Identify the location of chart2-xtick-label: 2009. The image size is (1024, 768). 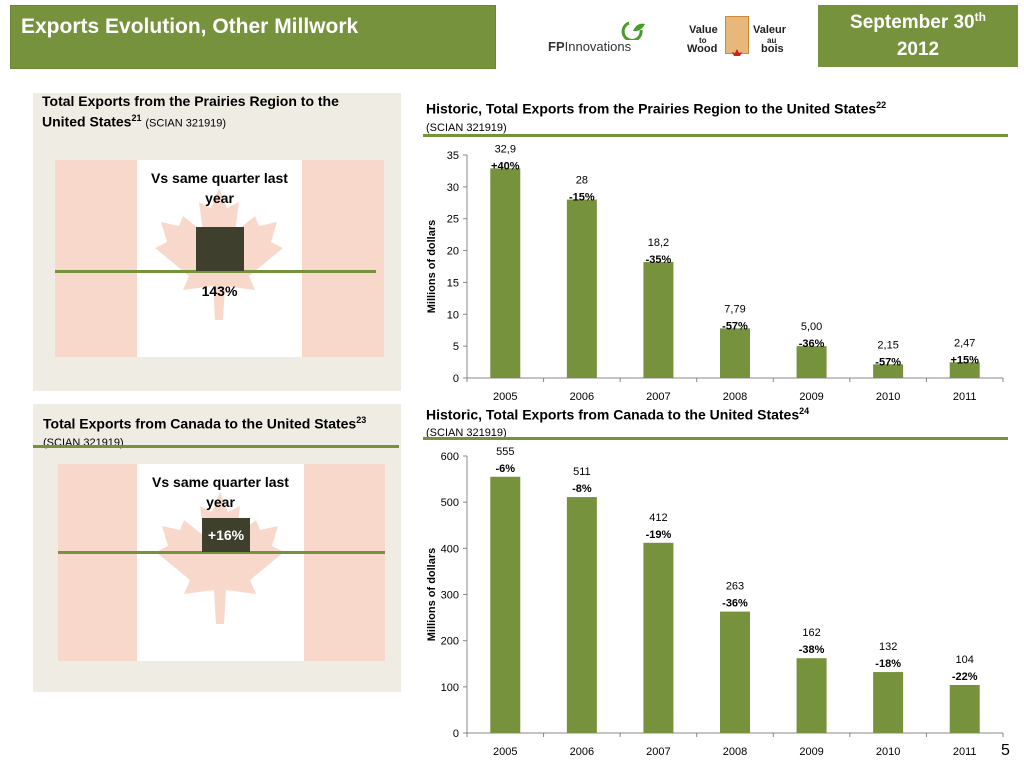
(811, 752).